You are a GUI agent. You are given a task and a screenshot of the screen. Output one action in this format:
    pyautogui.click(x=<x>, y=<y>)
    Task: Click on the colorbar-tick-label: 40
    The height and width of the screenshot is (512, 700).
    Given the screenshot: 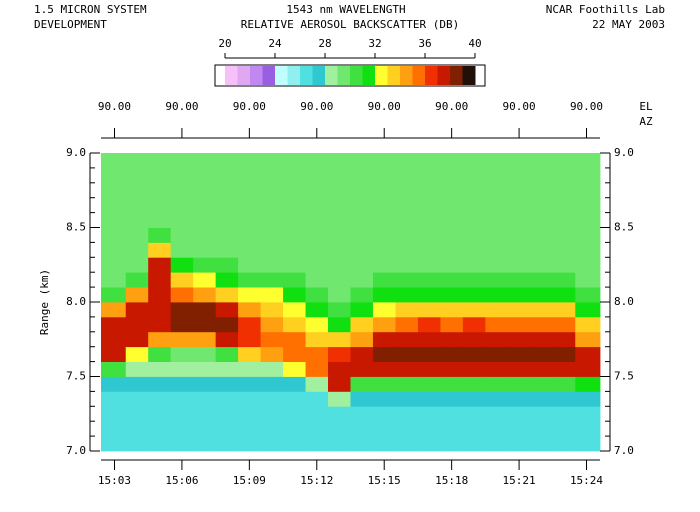 What is the action you would take?
    pyautogui.click(x=474, y=43)
    